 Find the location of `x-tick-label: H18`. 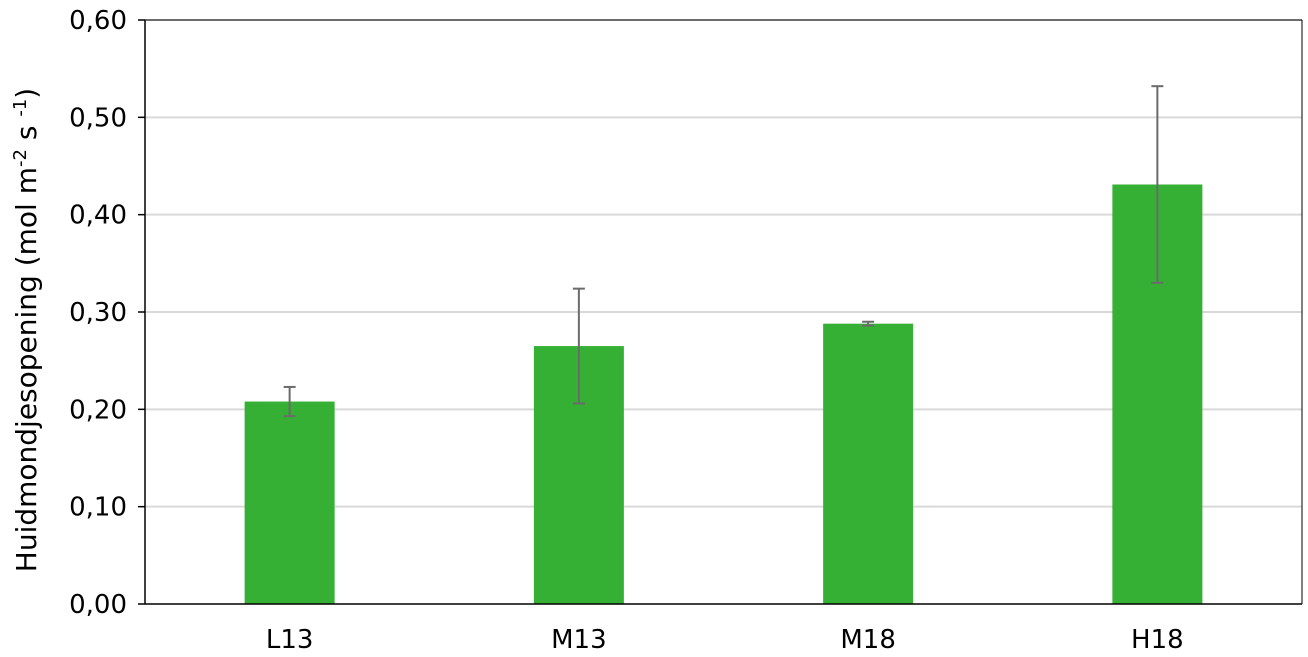

x-tick-label: H18 is located at coordinates (1157, 640).